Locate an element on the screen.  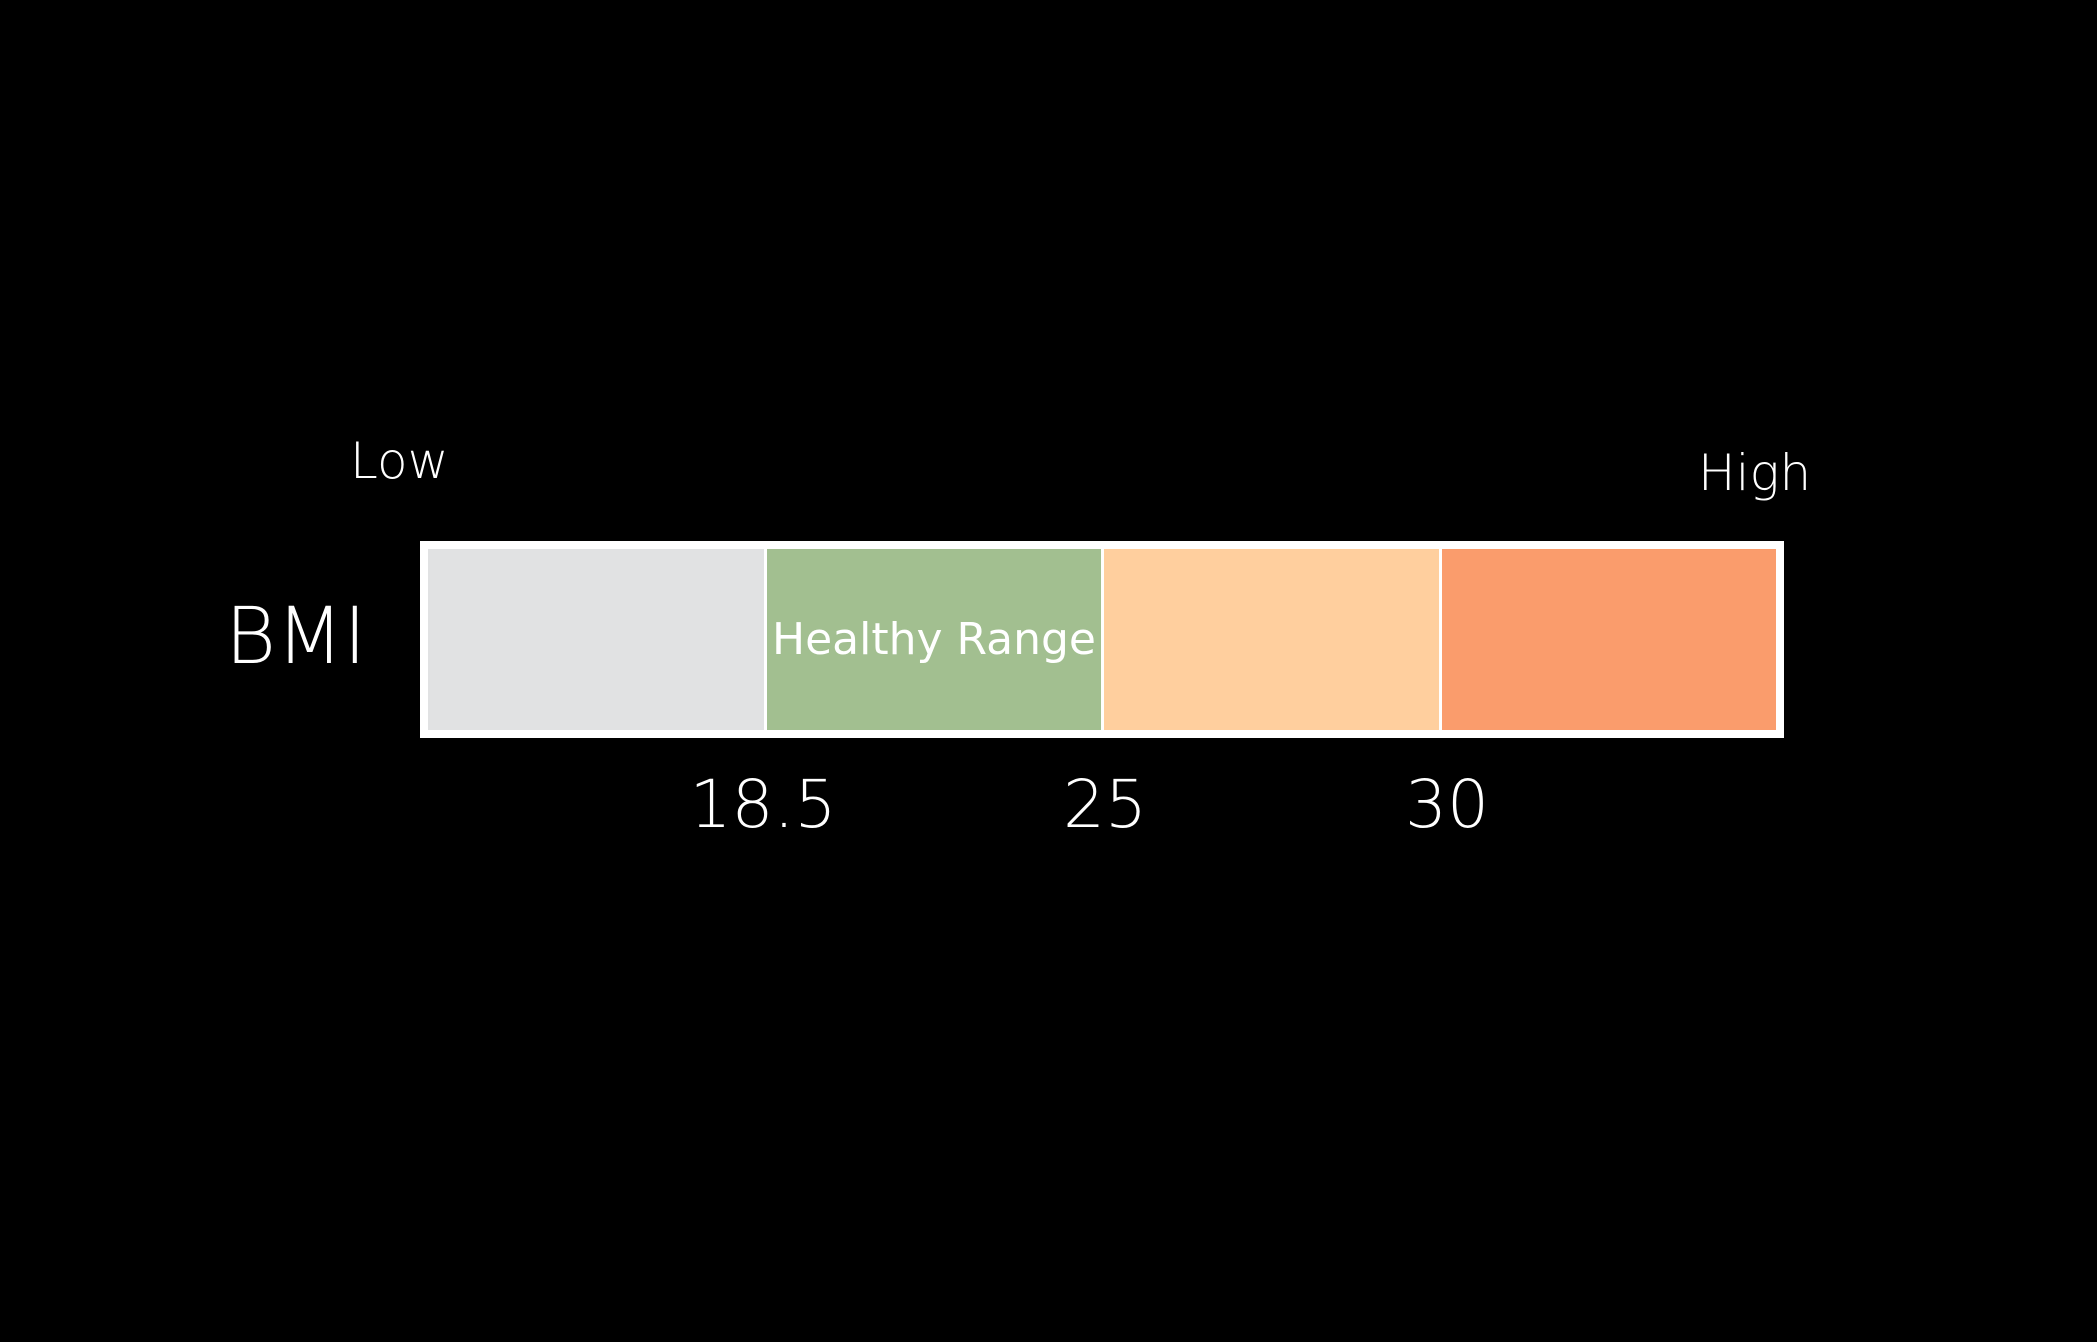
segment-healthy-range-label: Healthy Range is located at coordinates (934, 639).